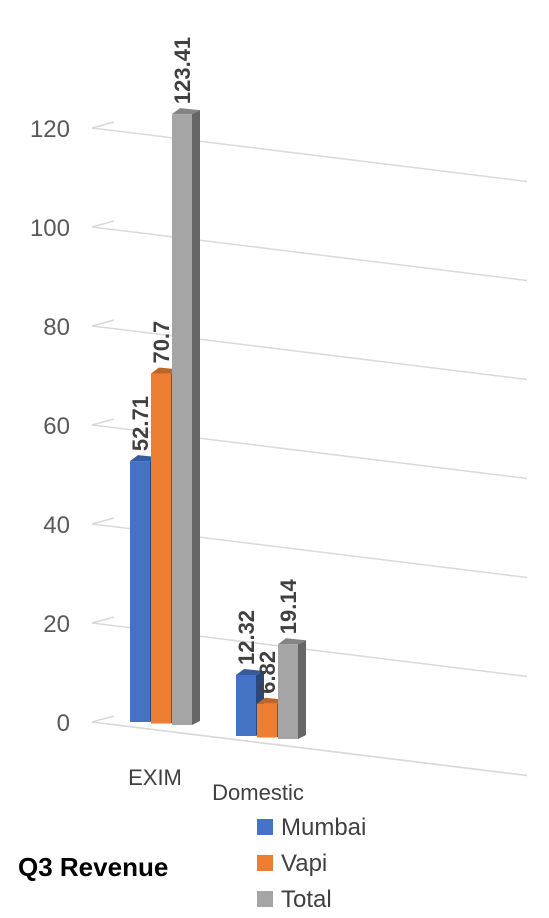 The image size is (549, 918). Describe the element at coordinates (56, 426) in the screenshot. I see `y-tick-label: 60` at that location.